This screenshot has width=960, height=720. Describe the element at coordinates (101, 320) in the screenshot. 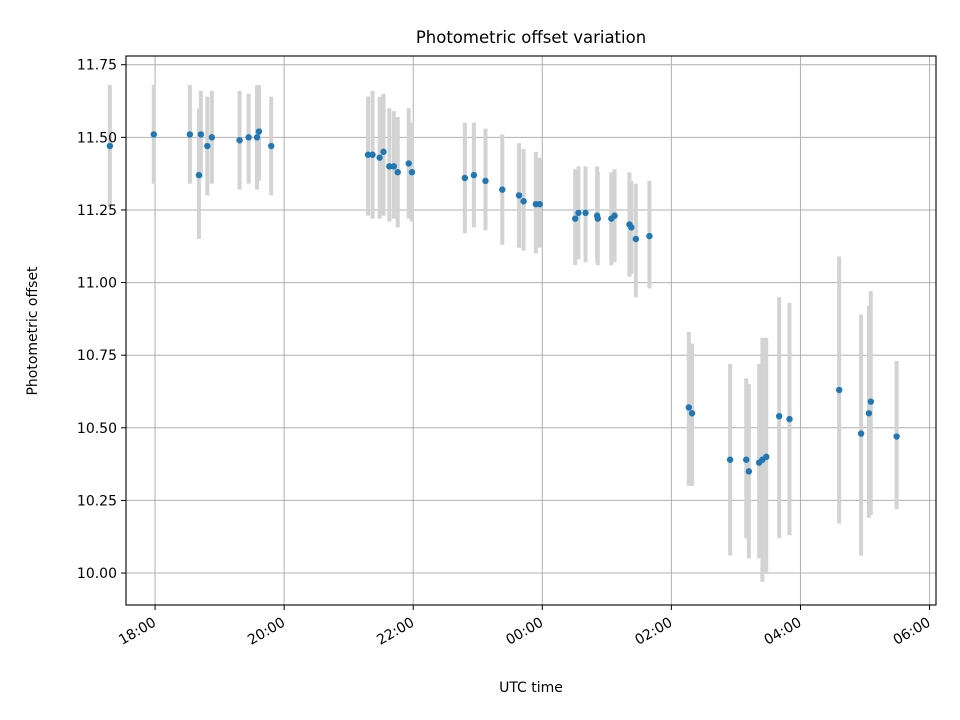

I see `y-axis-ticks: 10.00 10.25 10.50 10.75 11.00 11.25 11.50 11.75` at that location.